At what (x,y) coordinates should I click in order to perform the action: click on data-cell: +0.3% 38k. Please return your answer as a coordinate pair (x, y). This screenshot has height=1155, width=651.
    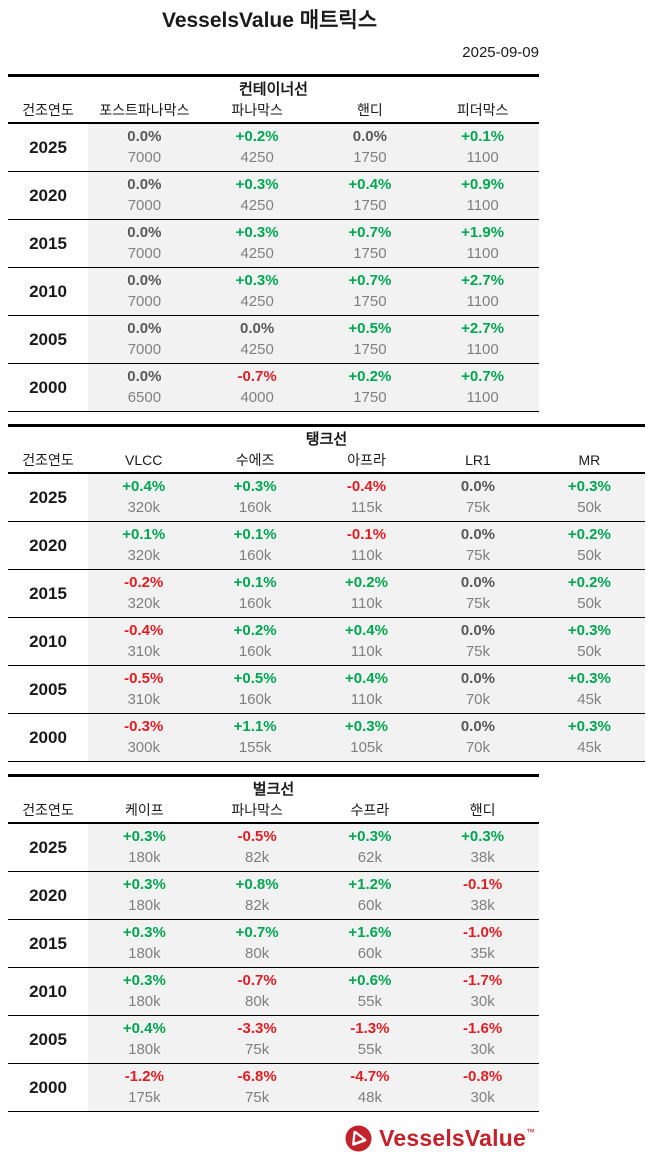
    Looking at the image, I should click on (482, 847).